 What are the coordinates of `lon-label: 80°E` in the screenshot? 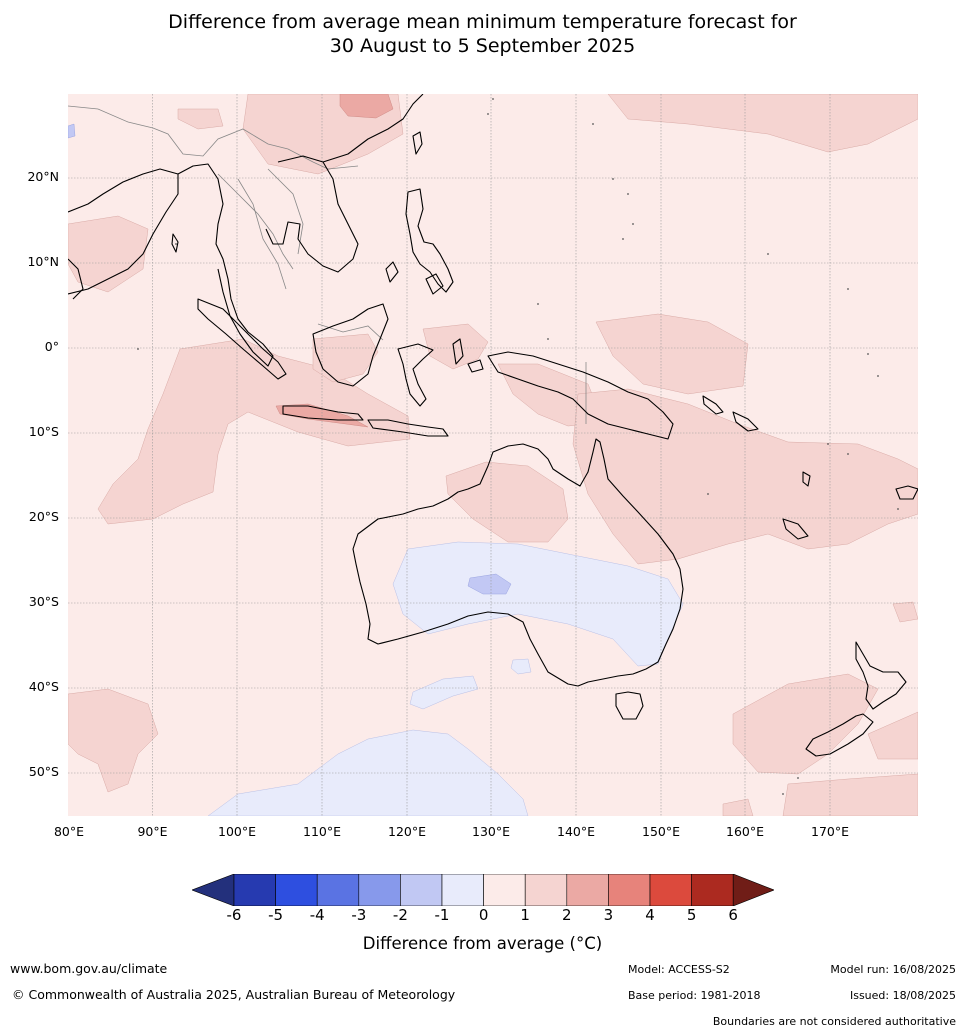 It's located at (69, 831).